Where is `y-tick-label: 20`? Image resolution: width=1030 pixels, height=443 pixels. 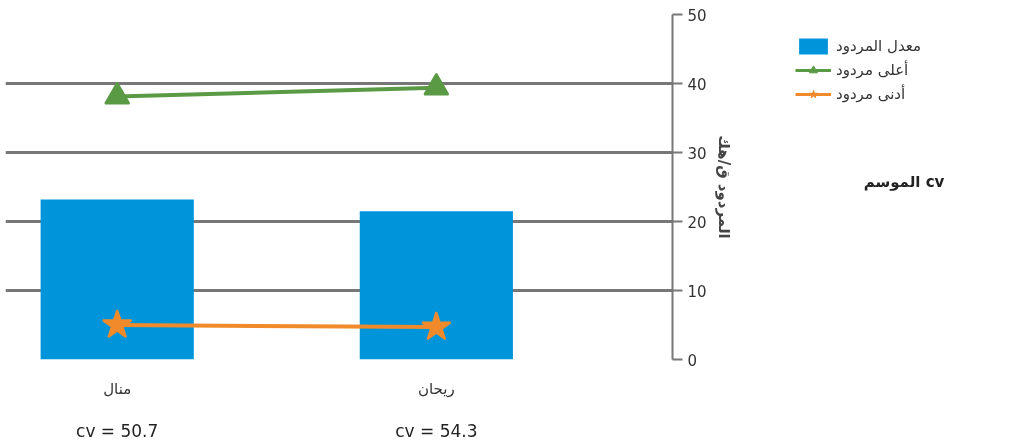 y-tick-label: 20 is located at coordinates (697, 222).